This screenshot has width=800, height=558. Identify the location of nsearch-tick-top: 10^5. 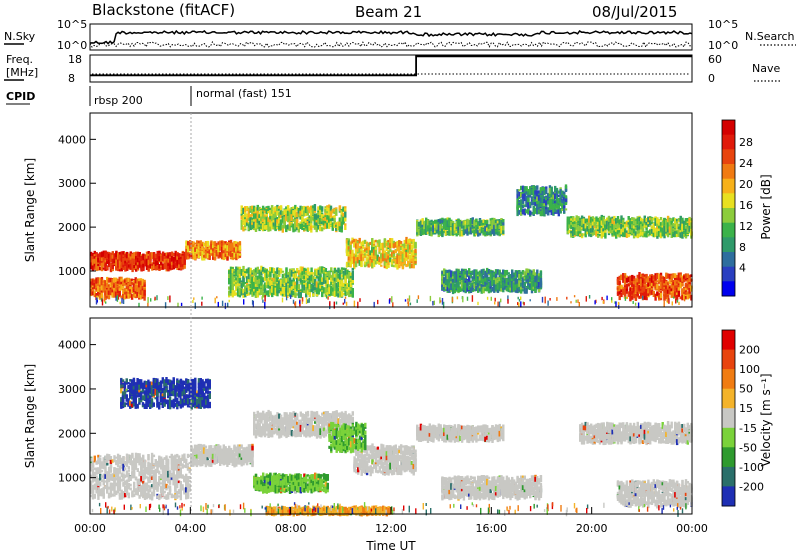
(723, 24).